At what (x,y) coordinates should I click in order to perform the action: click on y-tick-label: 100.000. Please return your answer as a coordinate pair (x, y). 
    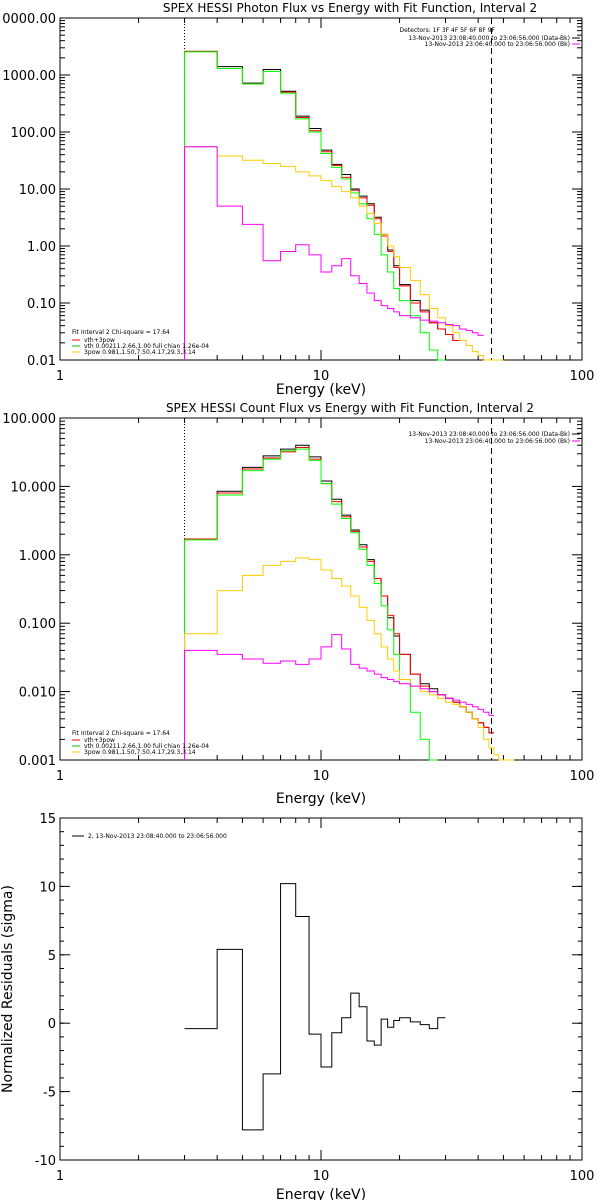
    Looking at the image, I should click on (29, 419).